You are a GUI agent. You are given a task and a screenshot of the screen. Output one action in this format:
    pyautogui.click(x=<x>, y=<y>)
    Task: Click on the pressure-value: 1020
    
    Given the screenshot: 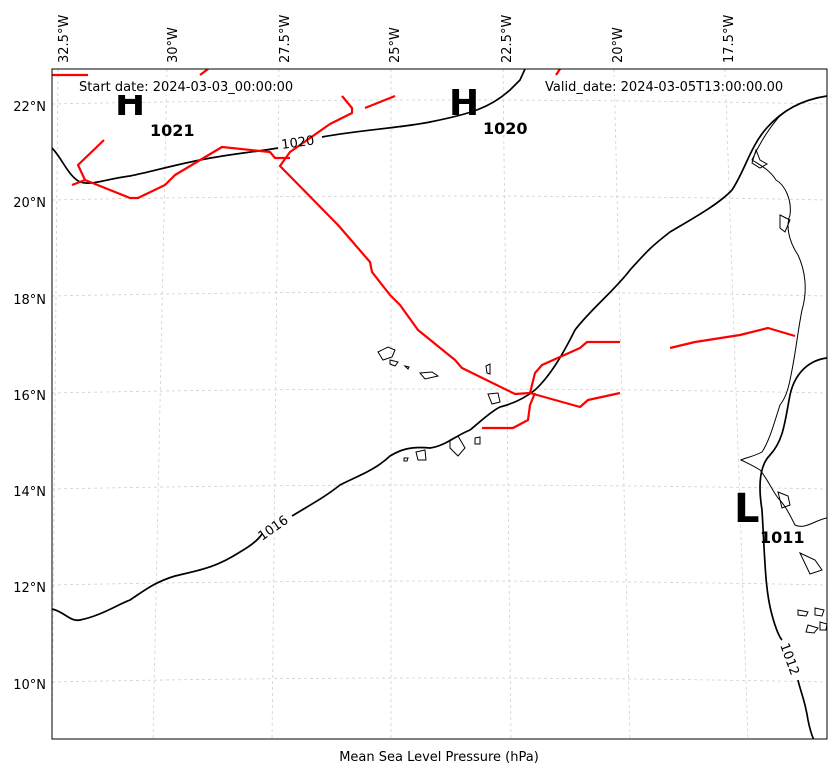 What is the action you would take?
    pyautogui.click(x=505, y=128)
    